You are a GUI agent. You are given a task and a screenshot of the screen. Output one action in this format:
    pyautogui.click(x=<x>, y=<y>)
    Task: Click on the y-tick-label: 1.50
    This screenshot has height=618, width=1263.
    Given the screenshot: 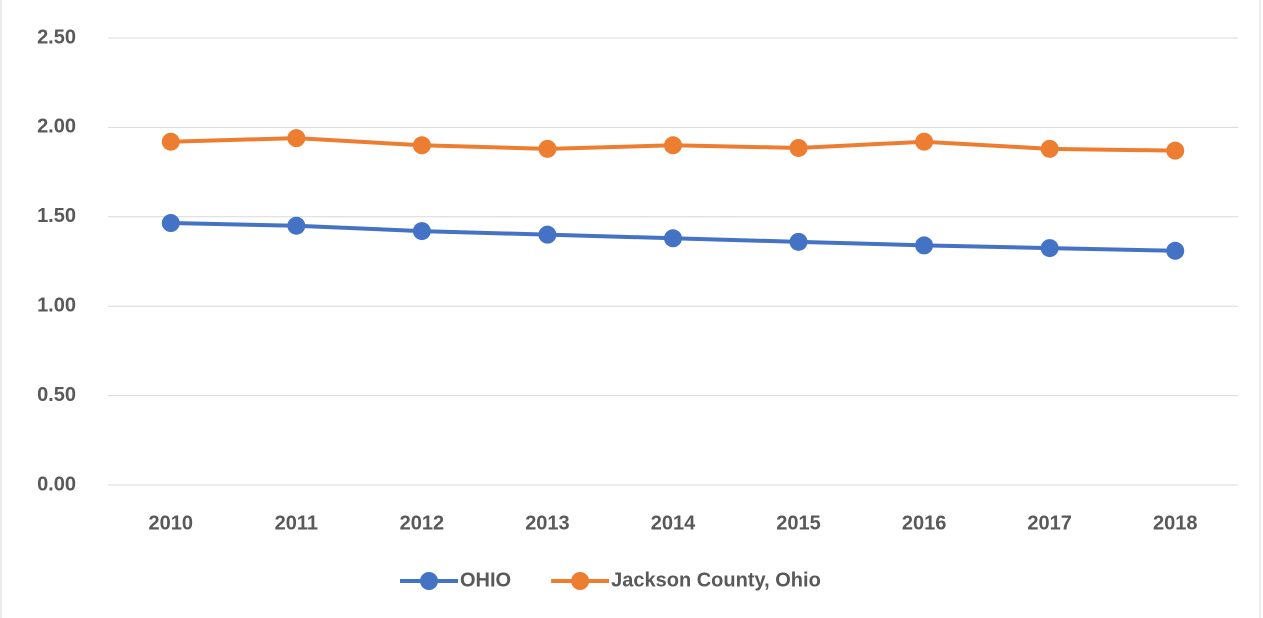 What is the action you would take?
    pyautogui.click(x=56, y=216)
    